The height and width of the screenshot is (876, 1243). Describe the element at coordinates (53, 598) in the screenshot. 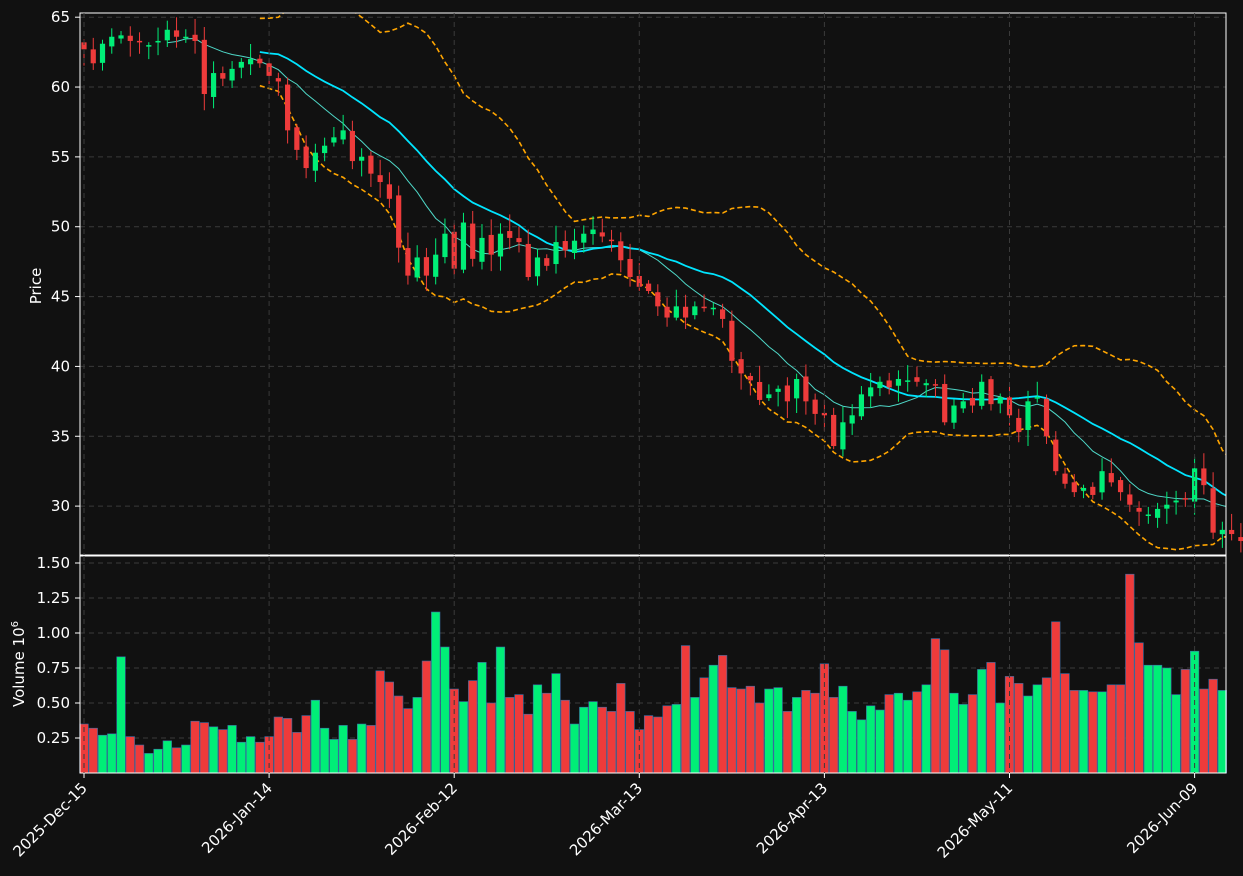

I see `volume-tick-label: 1.25` at that location.